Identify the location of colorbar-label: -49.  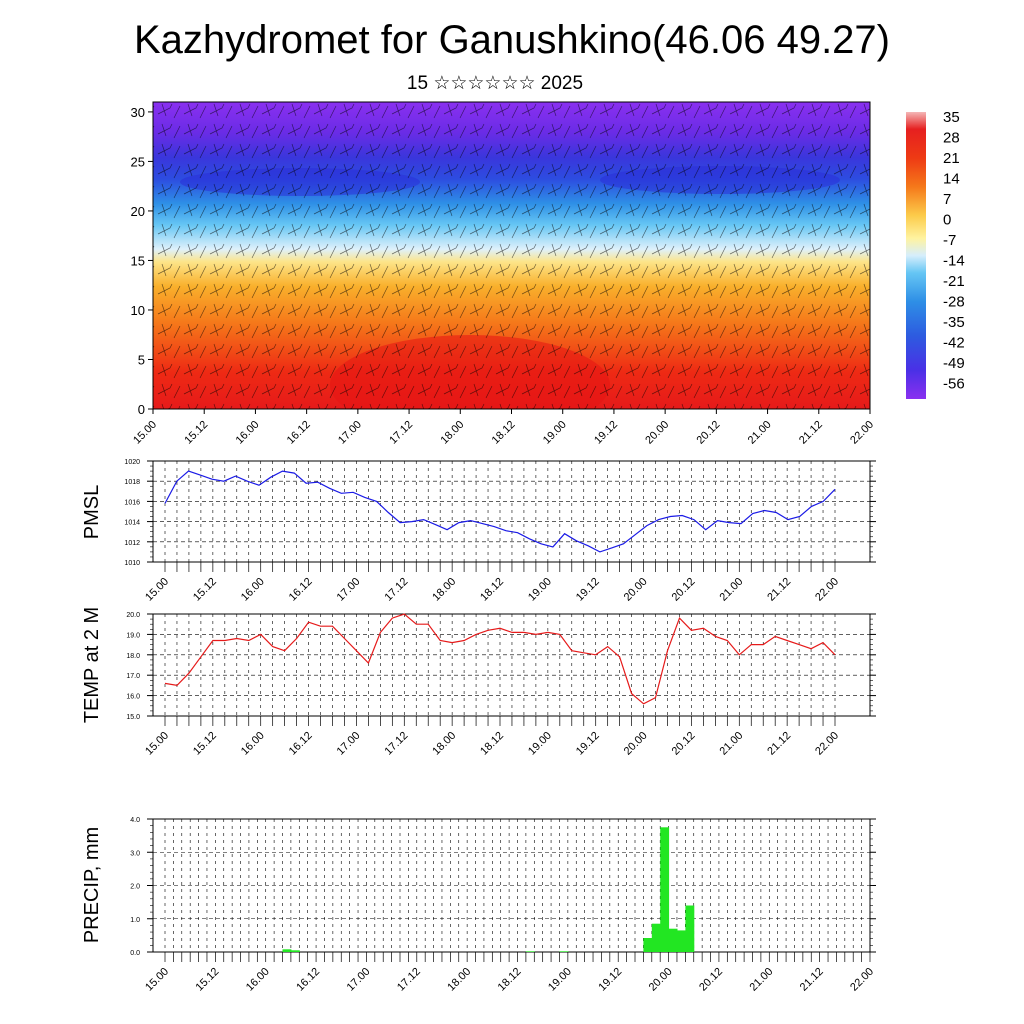
(954, 363).